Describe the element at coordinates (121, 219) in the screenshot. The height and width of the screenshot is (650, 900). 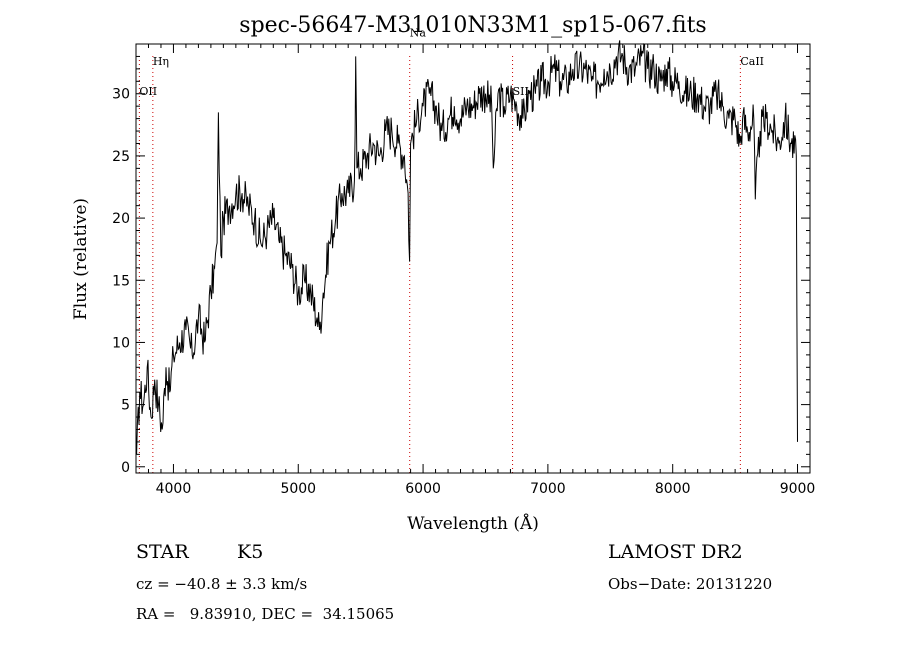
I see `y-tick-label: 20` at that location.